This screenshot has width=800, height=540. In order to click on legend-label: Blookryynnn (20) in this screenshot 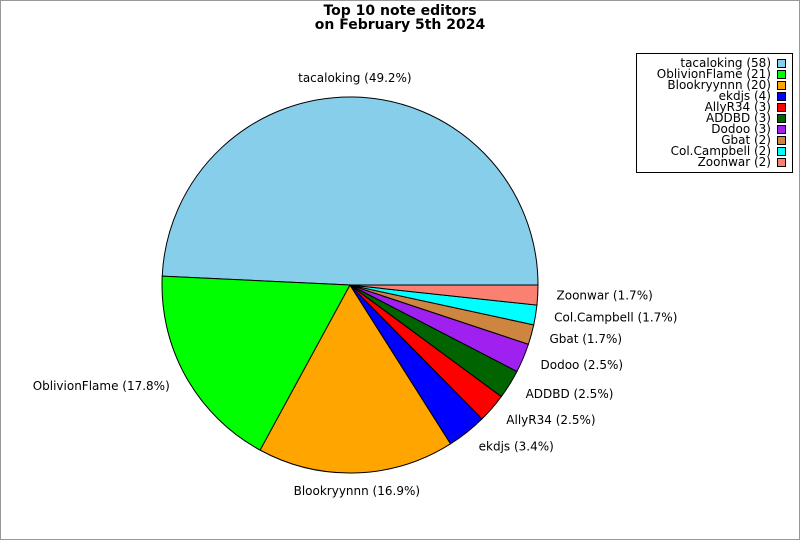, I will do `click(719, 85)`.